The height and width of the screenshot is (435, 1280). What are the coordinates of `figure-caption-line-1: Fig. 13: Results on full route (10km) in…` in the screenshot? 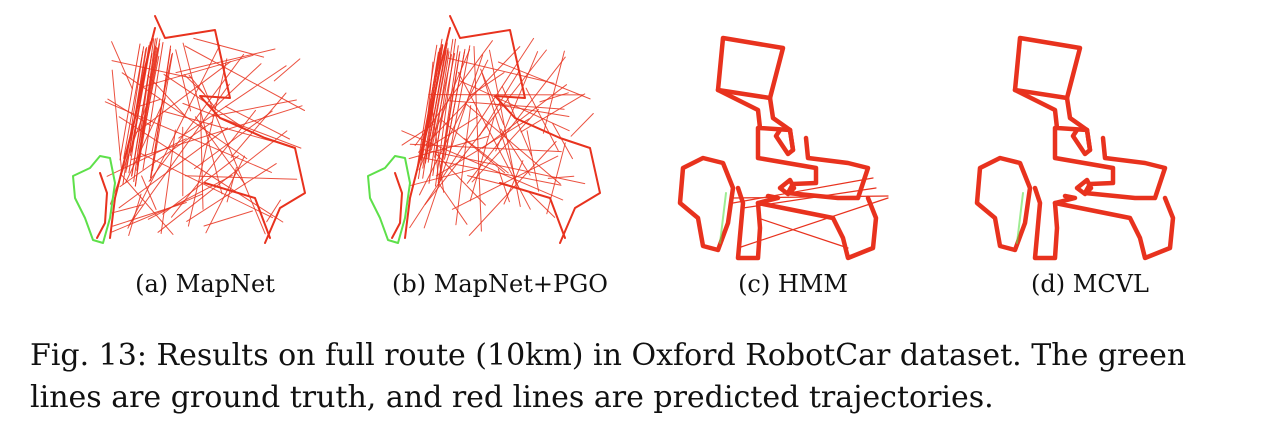 It's located at (608, 355).